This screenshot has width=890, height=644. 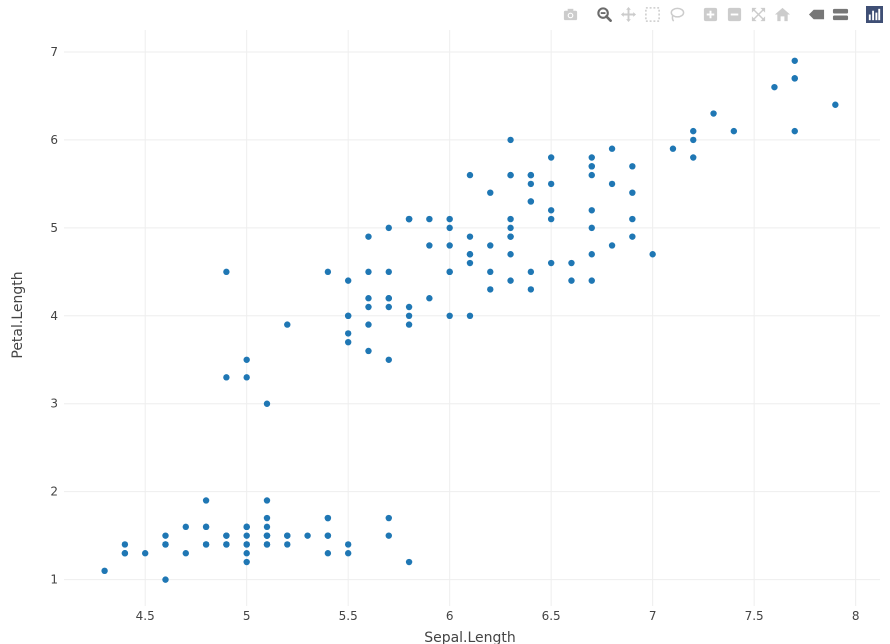 I want to click on hover-closest-icon, so click(x=816, y=14).